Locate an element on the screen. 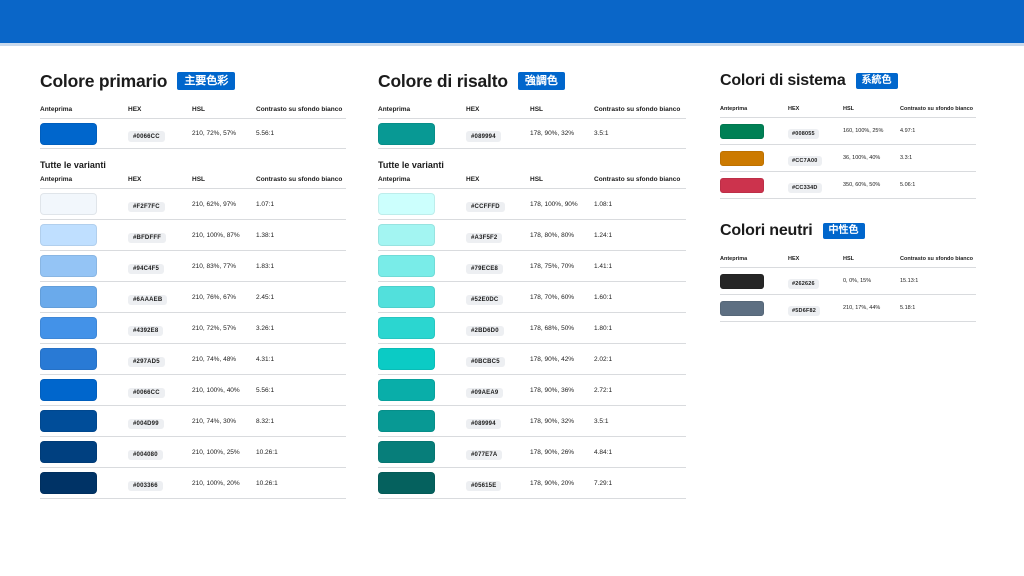 The image size is (1024, 576). hex-value-chip: #CC334D is located at coordinates (805, 188).